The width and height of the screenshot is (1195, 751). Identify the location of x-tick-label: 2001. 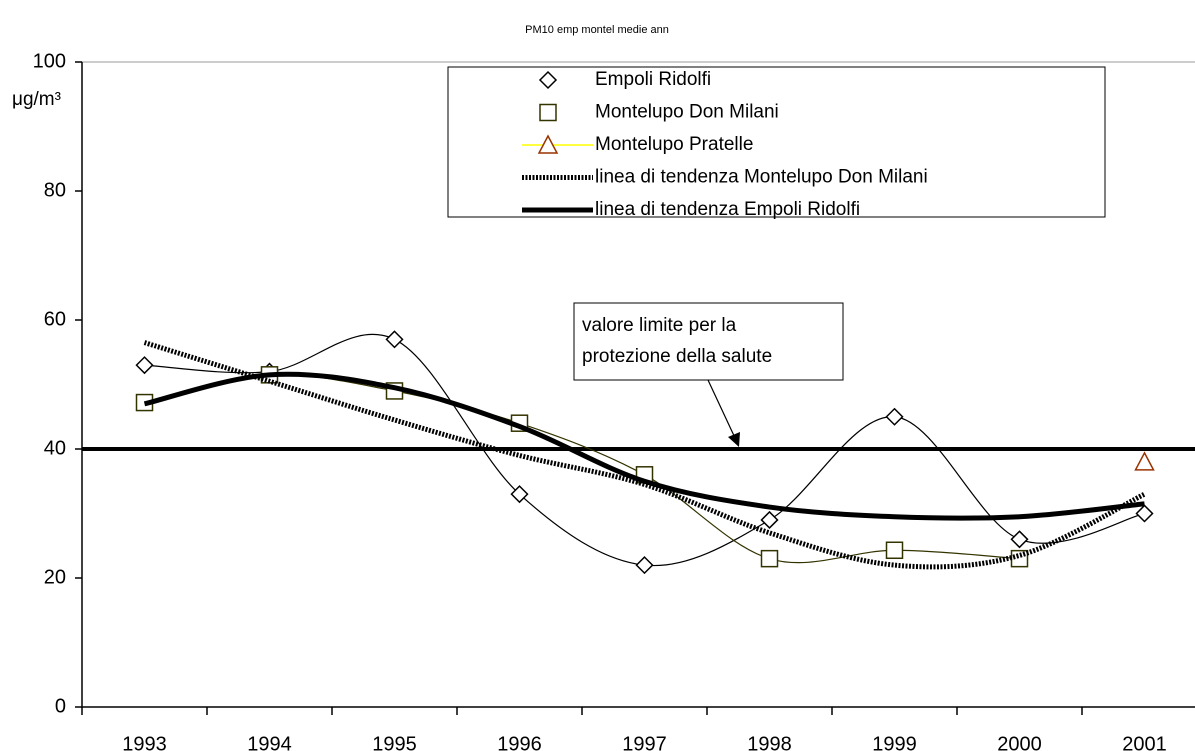
(1144, 742).